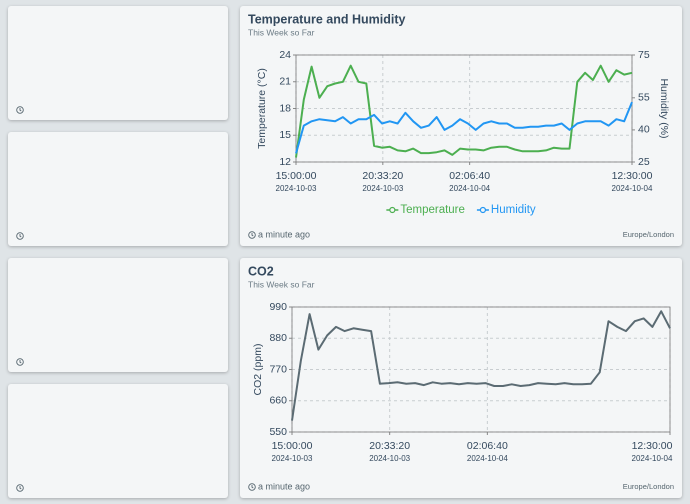 The height and width of the screenshot is (504, 690). I want to click on y-tick-label: 660, so click(278, 401).